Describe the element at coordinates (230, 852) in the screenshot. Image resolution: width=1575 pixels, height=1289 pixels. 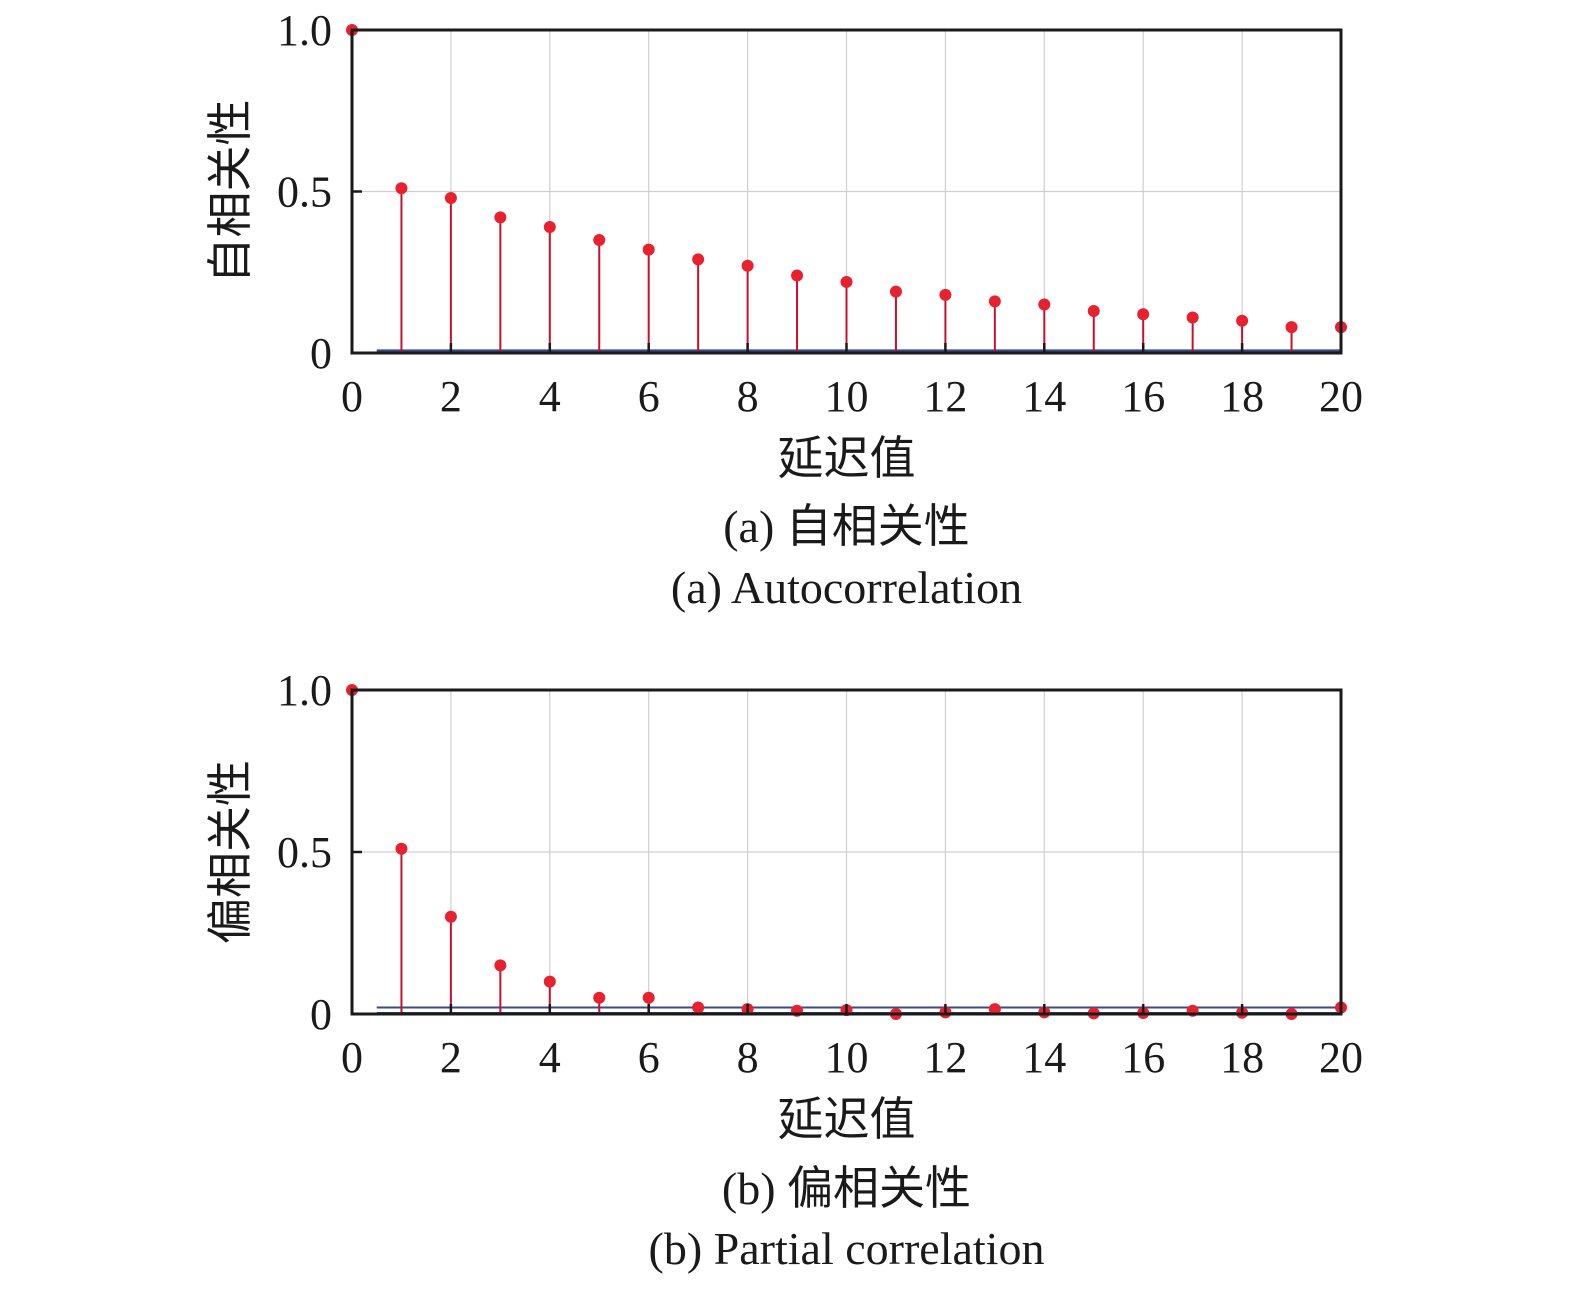
I see `y-axis-title: 偏相关性` at that location.